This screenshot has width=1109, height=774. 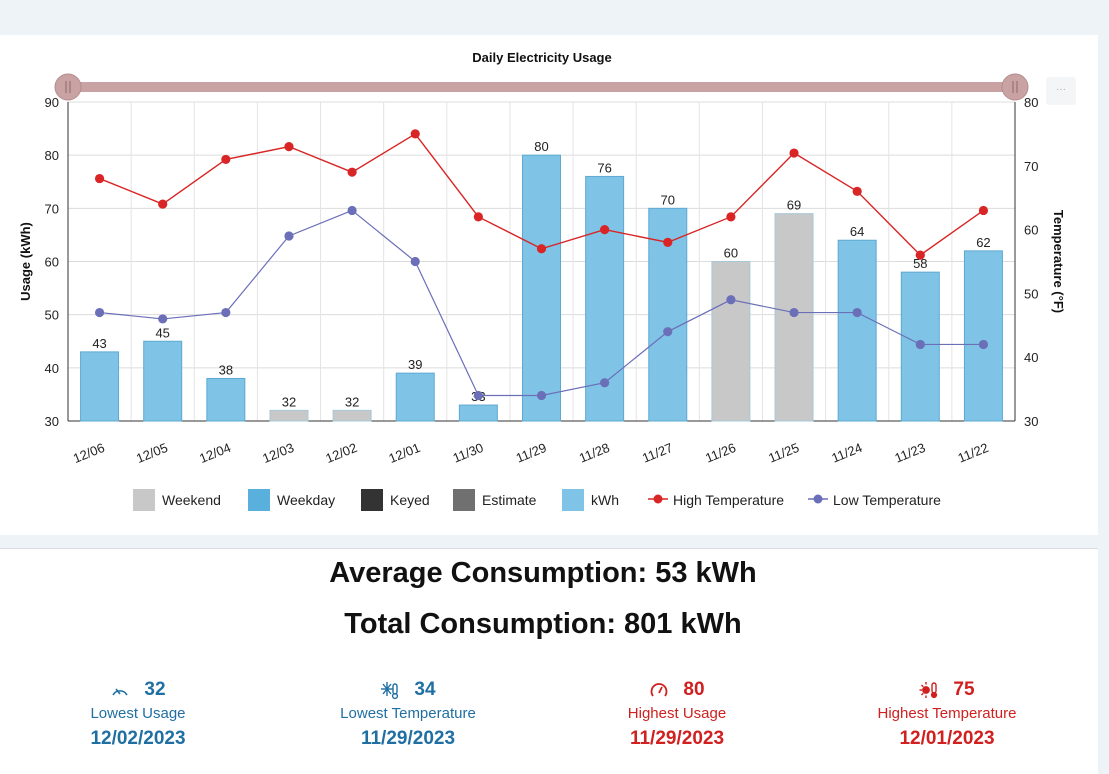 I want to click on x-tick-label: 11/26, so click(x=720, y=453).